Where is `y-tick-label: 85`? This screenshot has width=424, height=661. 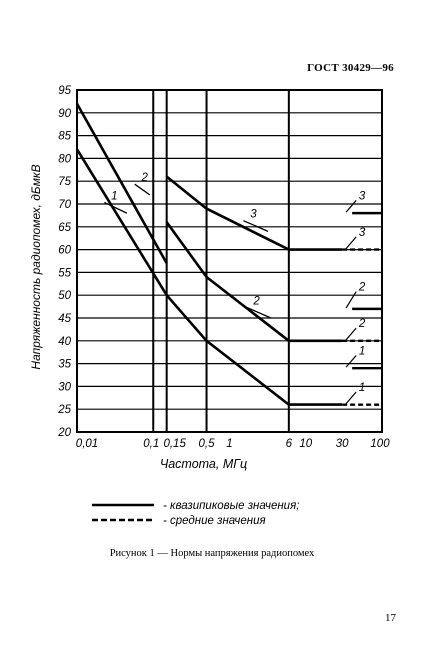
y-tick-label: 85 is located at coordinates (64, 137).